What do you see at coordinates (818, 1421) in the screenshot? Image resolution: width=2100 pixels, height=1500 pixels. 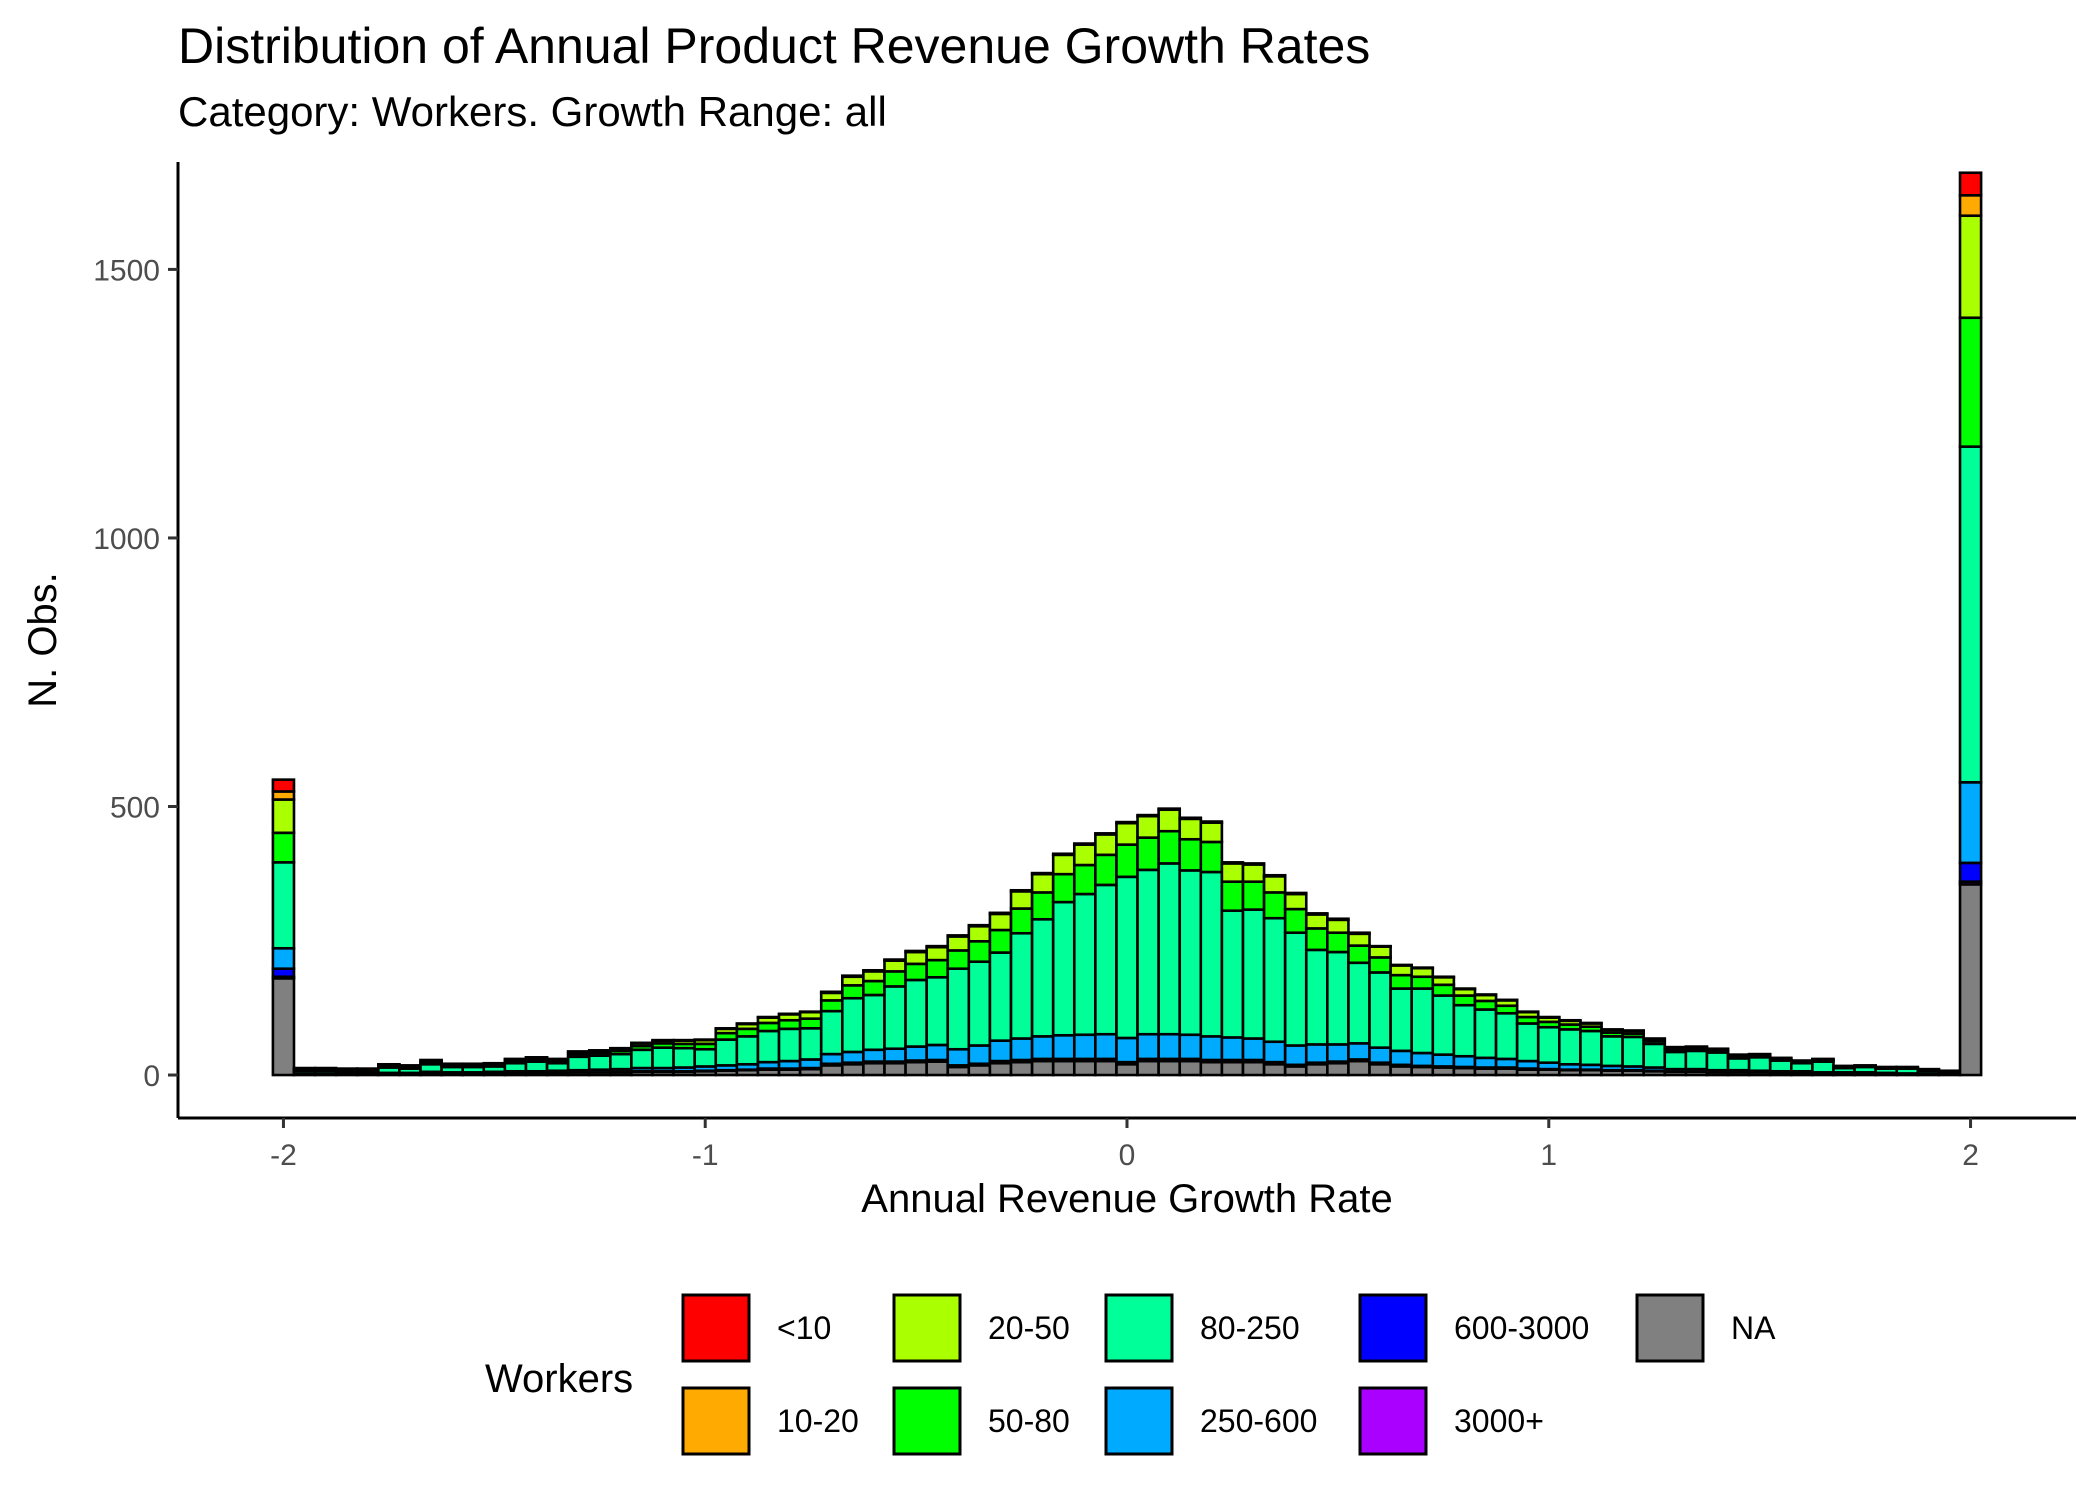 I see `legend-label: 10-20` at bounding box center [818, 1421].